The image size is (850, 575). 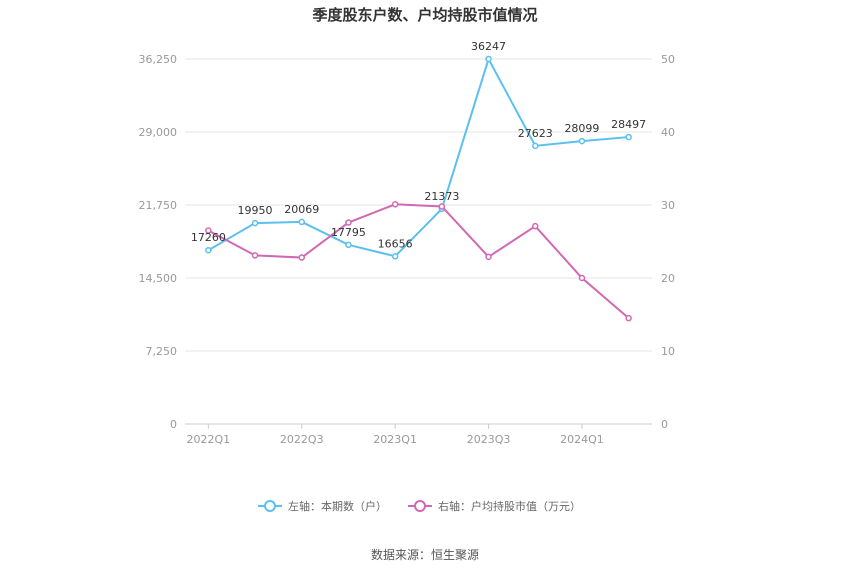 I want to click on right-tick-label: 10, so click(x=668, y=351).